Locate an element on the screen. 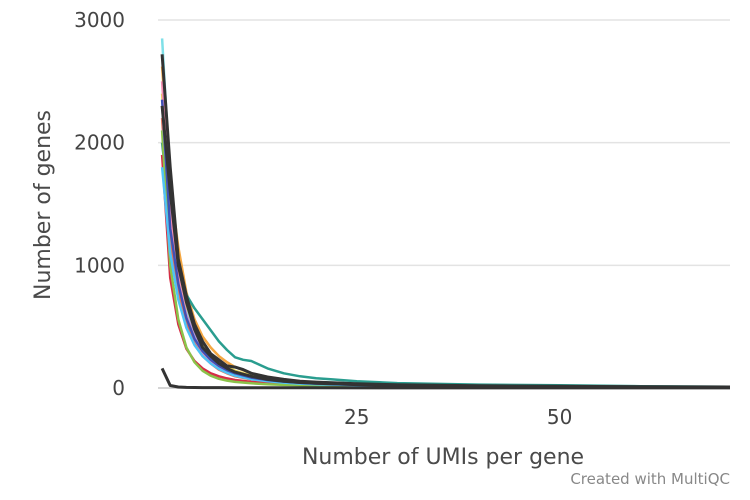 Image resolution: width=750 pixels, height=500 pixels. x-axis-title: Number of UMIs per gene is located at coordinates (443, 457).